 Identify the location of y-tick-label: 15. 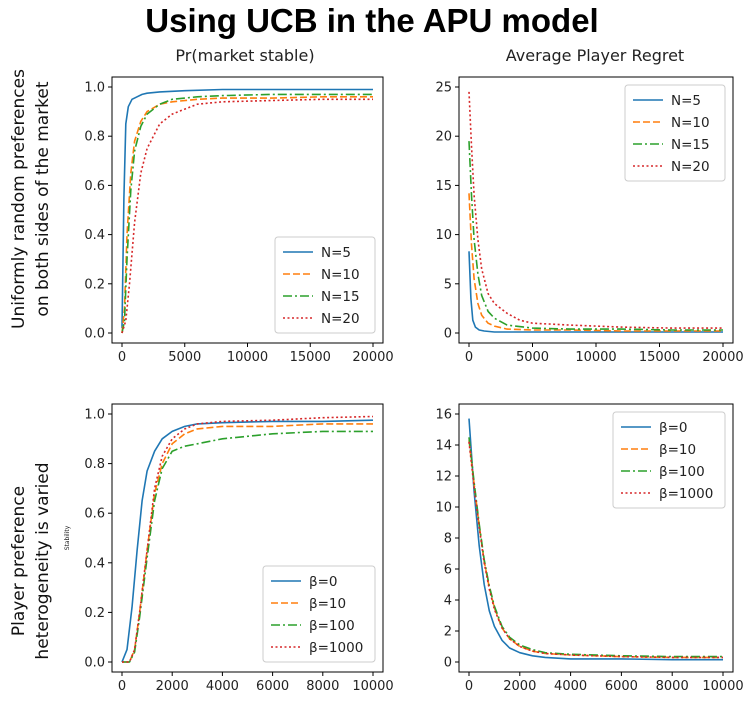
(443, 186).